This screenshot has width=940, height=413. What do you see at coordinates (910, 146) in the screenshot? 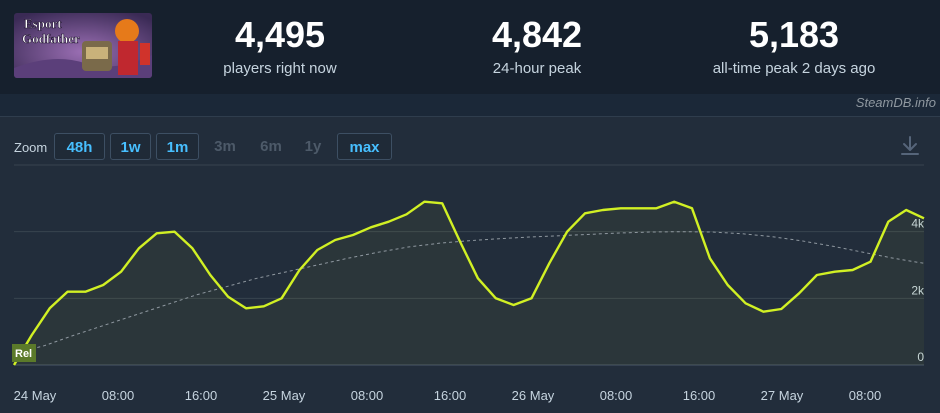
I see `download-icon` at bounding box center [910, 146].